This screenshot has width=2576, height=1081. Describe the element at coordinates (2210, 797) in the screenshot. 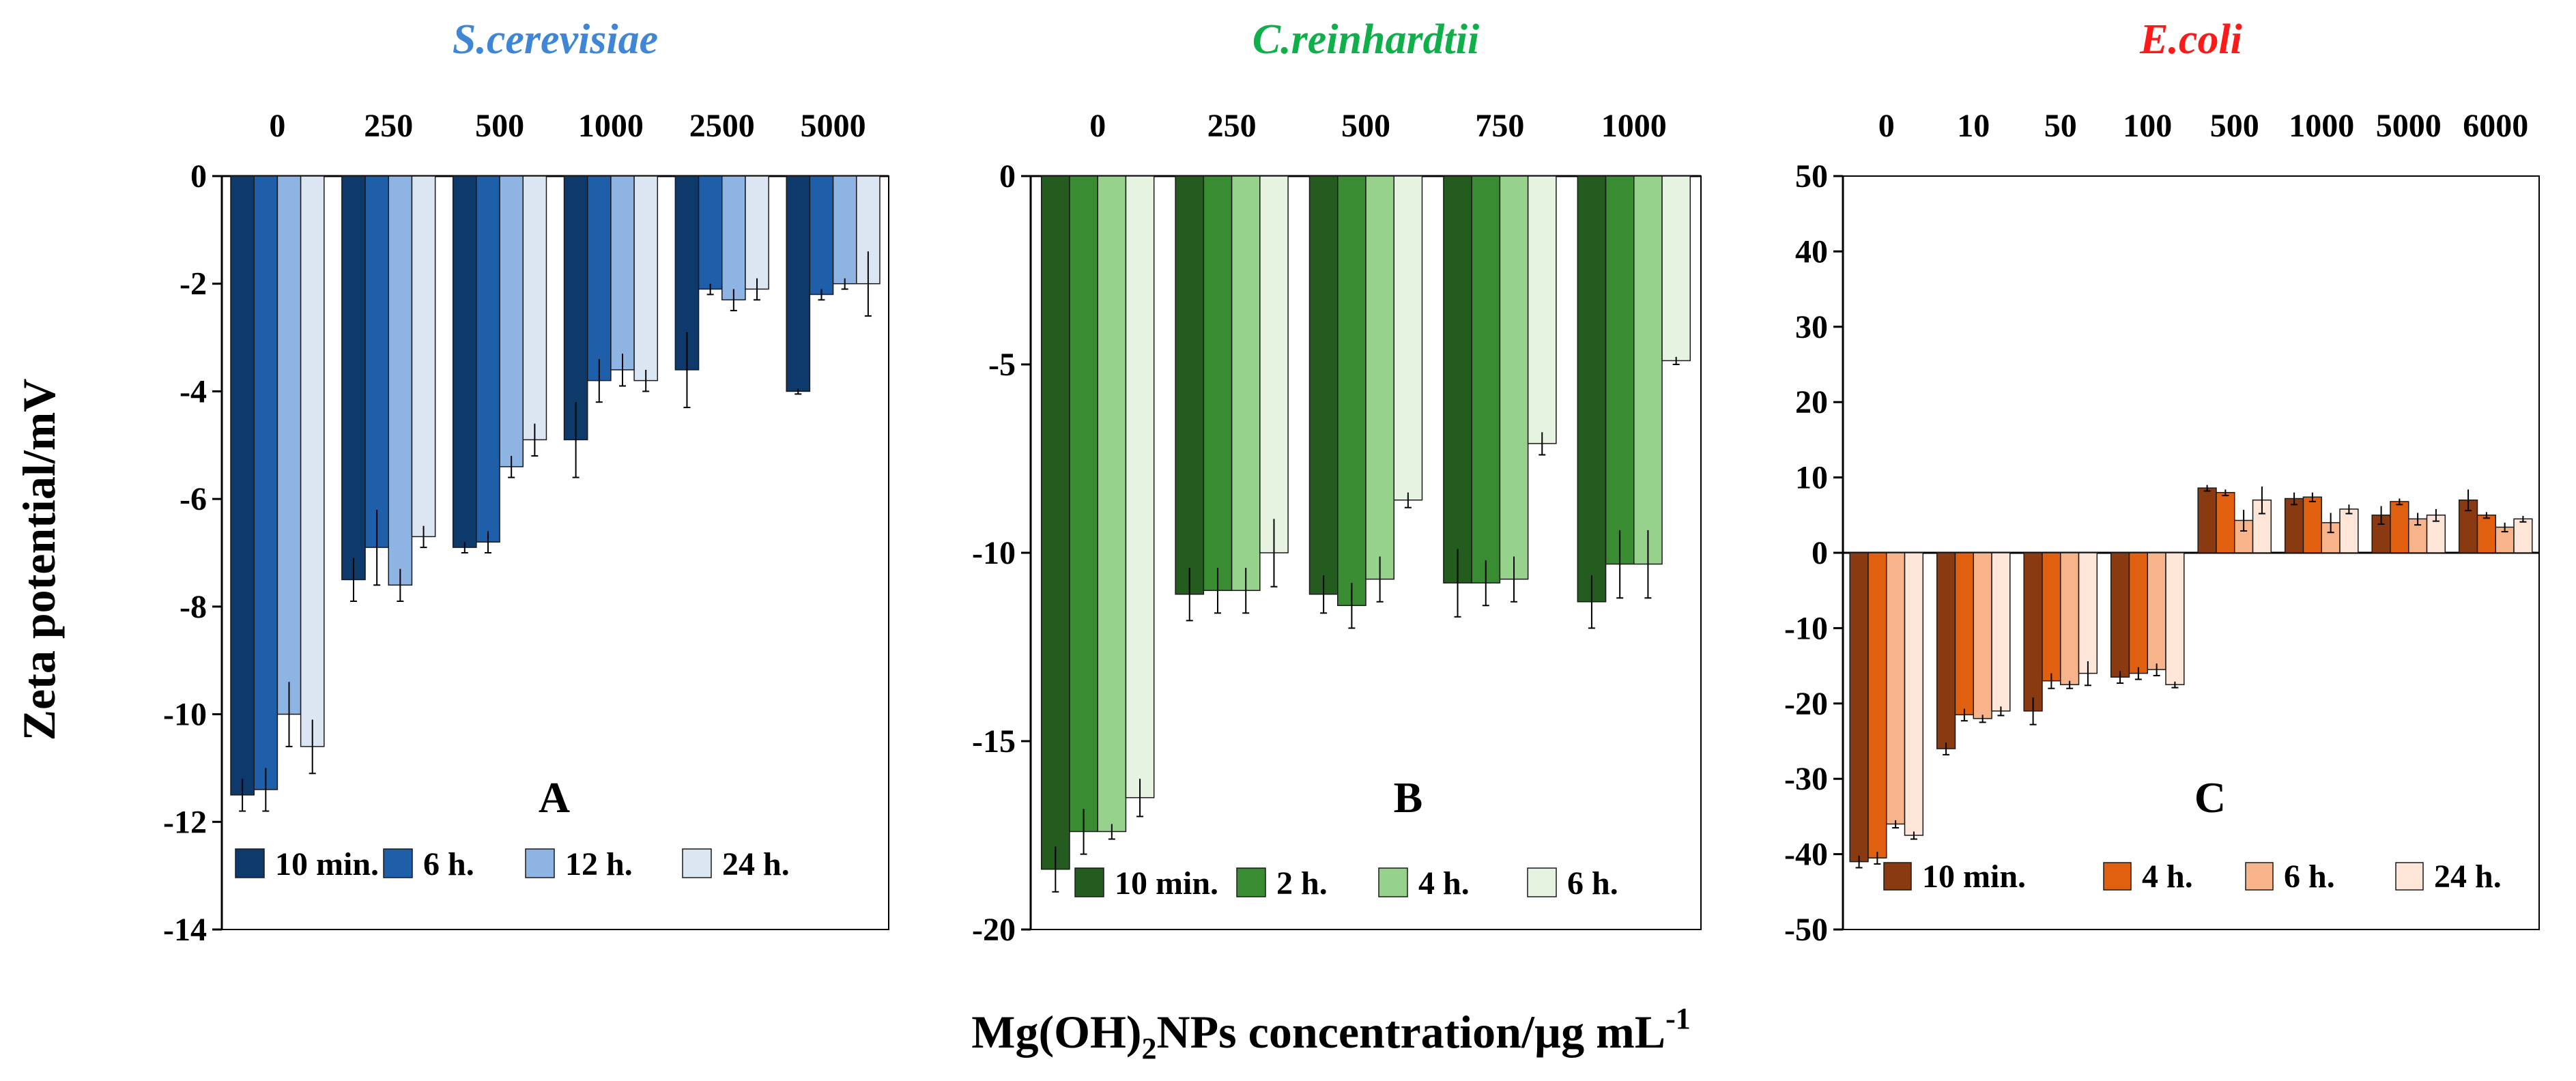

I see `panel-label: C` at that location.